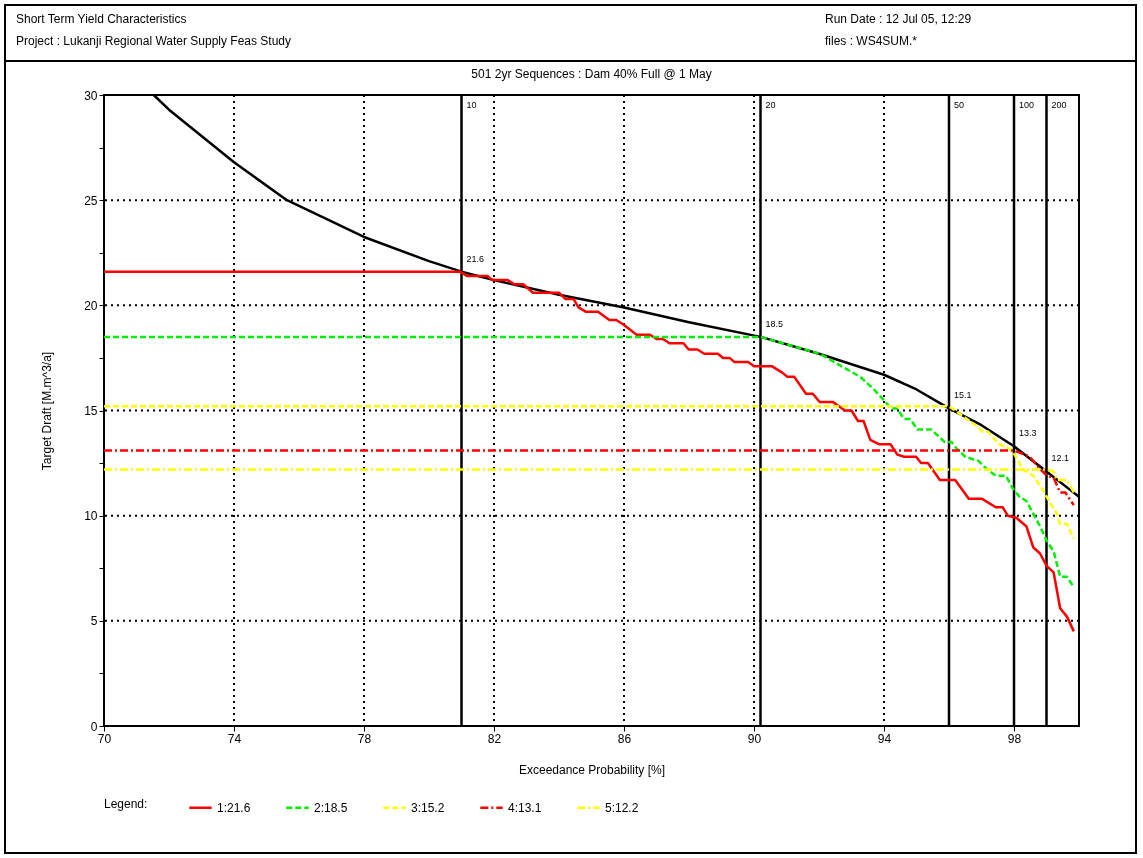 This screenshot has height=858, width=1143. What do you see at coordinates (91, 516) in the screenshot?
I see `y-tick-label: 10` at bounding box center [91, 516].